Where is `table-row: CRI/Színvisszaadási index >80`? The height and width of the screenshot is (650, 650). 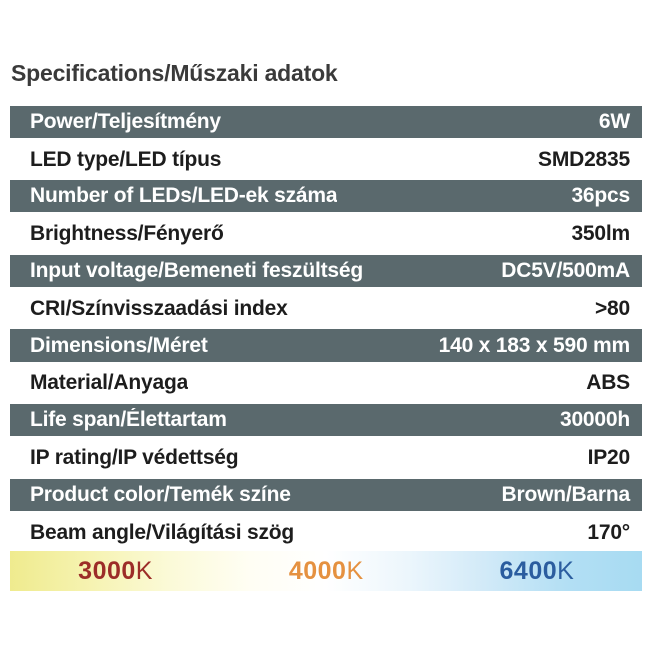 table-row: CRI/Színvisszaadási index >80 is located at coordinates (326, 309).